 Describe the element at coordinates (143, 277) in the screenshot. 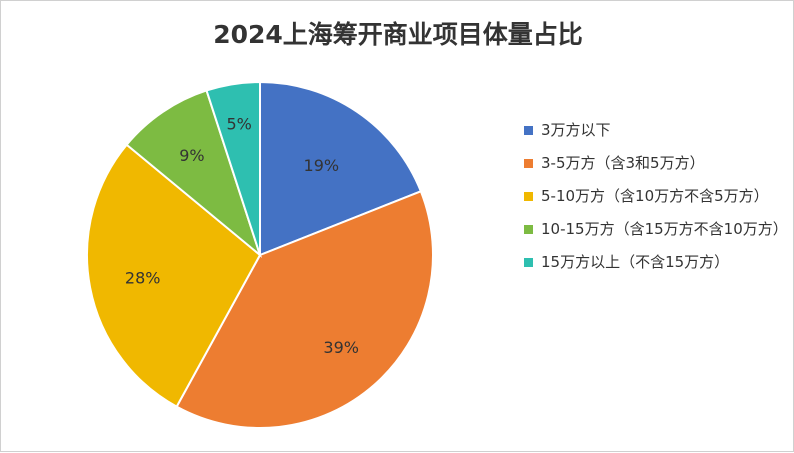

I see `slice-data-label: 28%` at that location.